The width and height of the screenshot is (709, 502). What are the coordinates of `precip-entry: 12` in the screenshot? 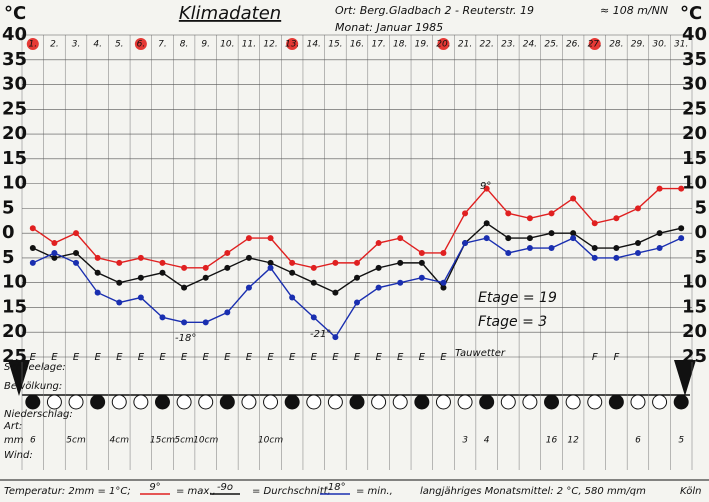 It's located at (573, 441).